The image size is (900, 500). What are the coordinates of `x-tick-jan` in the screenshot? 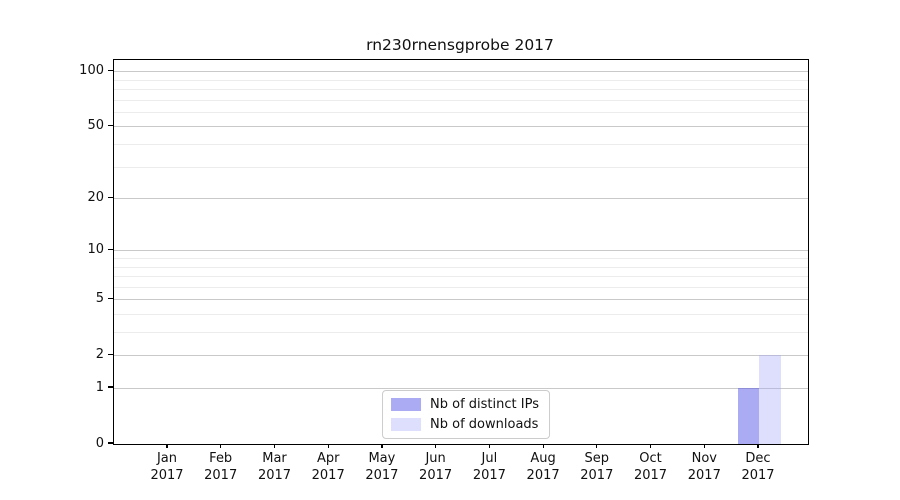 It's located at (167, 446).